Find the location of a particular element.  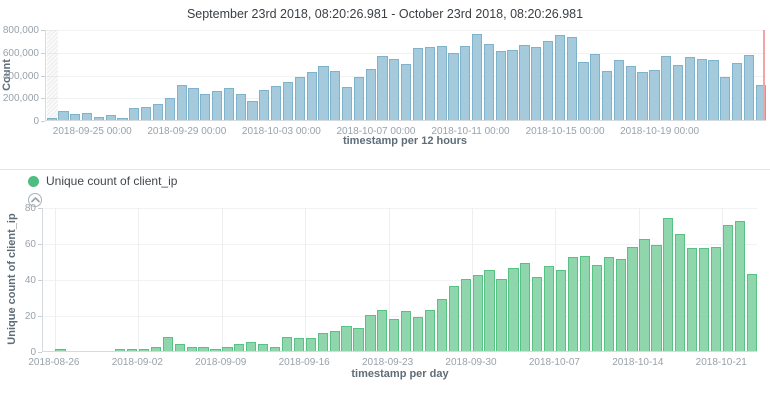

legend-collapse-button is located at coordinates (35, 200).